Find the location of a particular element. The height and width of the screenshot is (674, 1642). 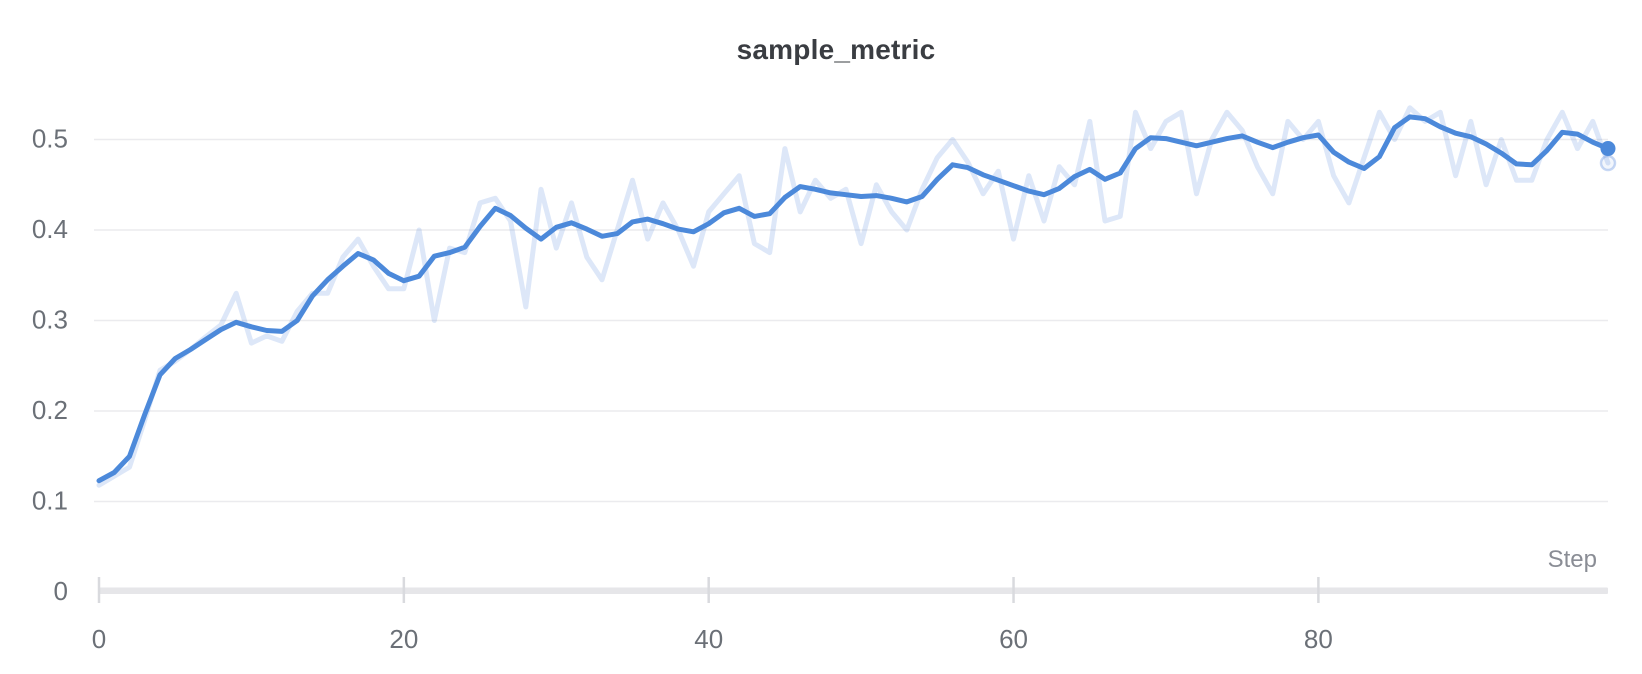

x-axis-title: Step is located at coordinates (1572, 559).